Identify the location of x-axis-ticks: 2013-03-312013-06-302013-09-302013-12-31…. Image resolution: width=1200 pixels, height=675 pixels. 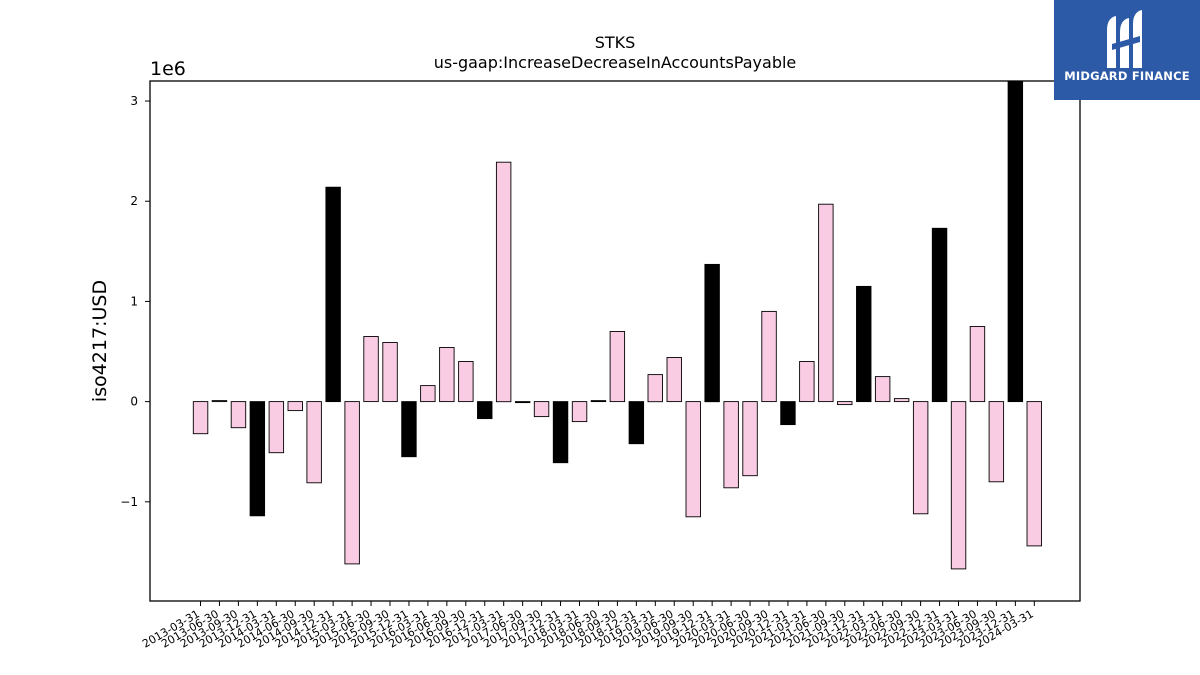
(588, 626).